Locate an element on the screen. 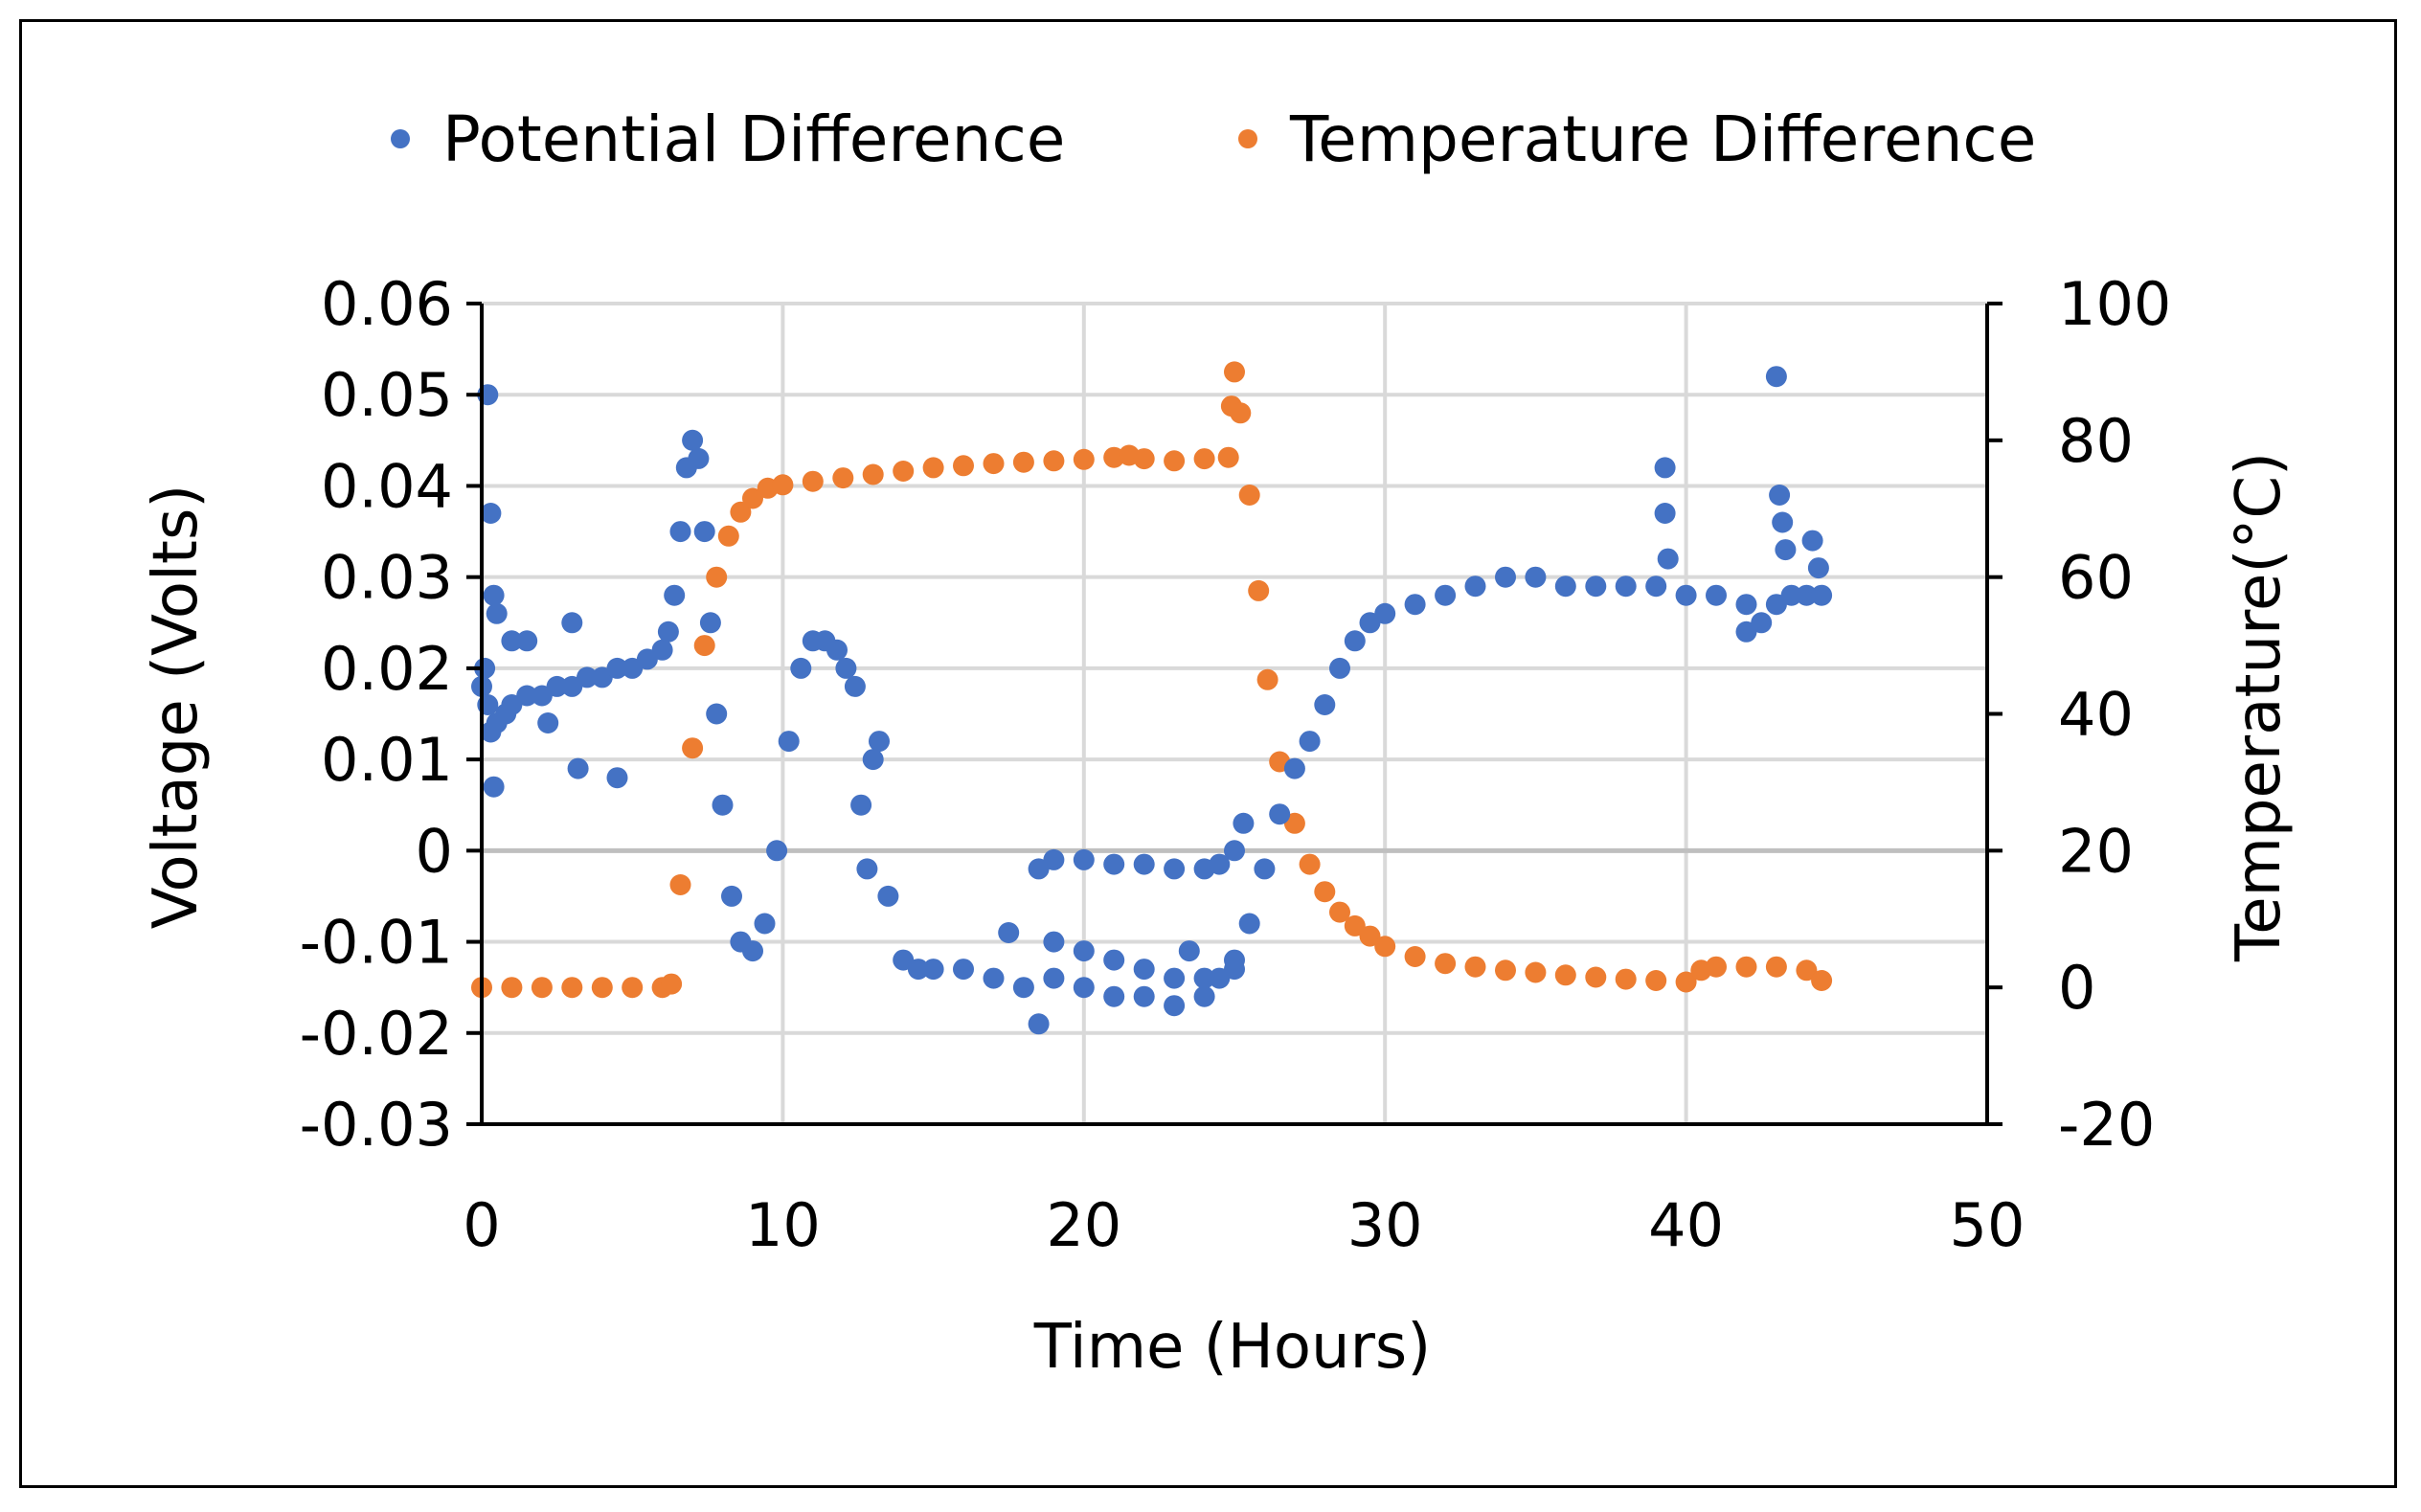 The width and height of the screenshot is (2421, 1512). x-tick-label: 0 is located at coordinates (482, 1225).